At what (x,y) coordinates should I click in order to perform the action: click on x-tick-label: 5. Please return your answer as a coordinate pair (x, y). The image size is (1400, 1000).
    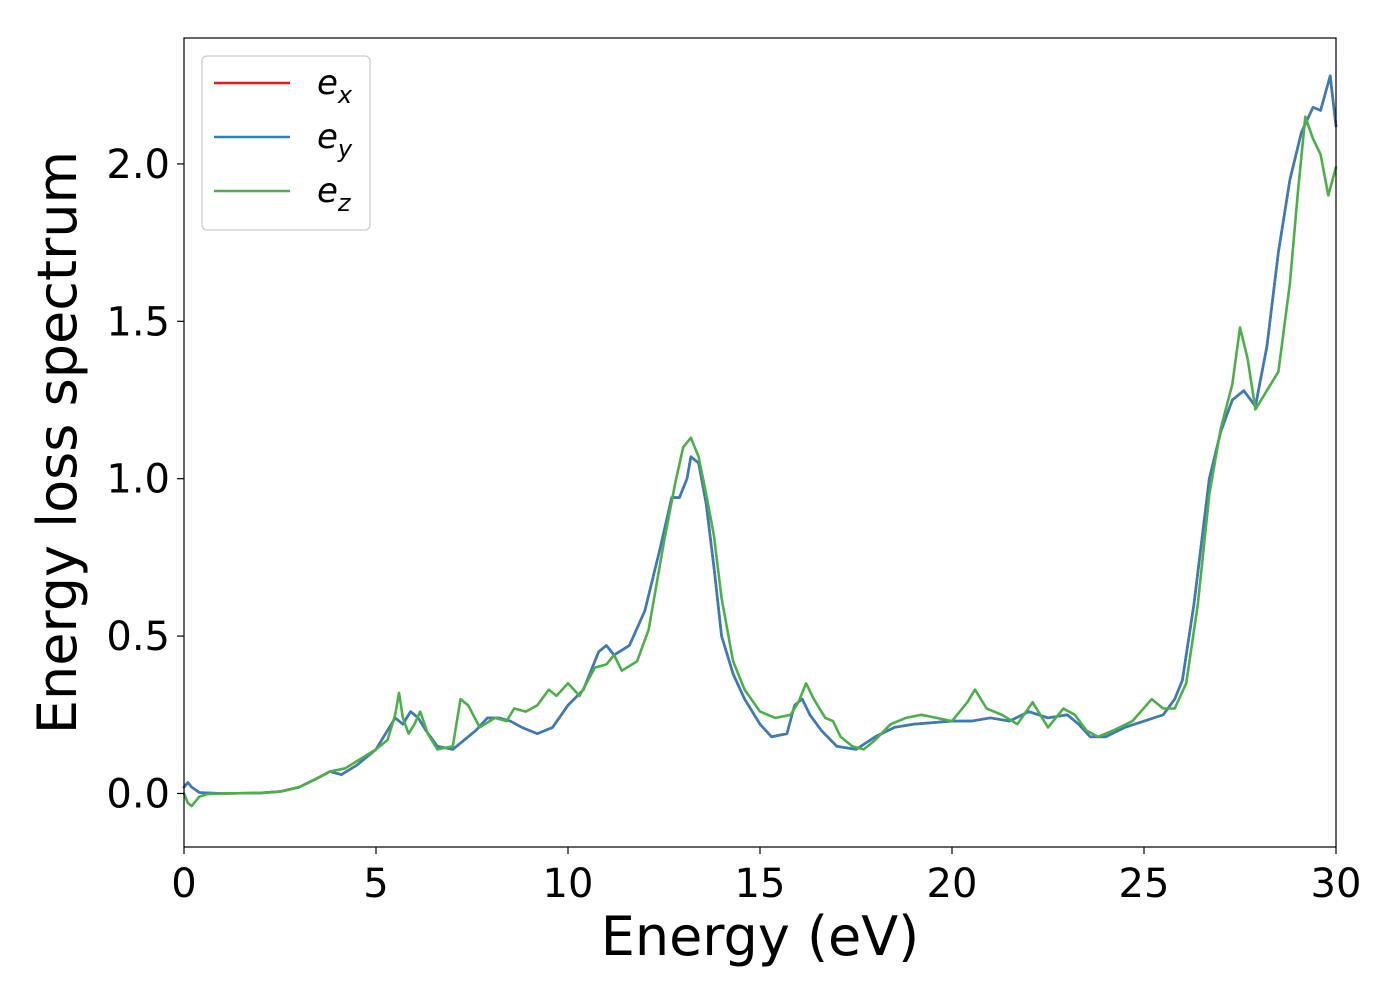
    Looking at the image, I should click on (375, 884).